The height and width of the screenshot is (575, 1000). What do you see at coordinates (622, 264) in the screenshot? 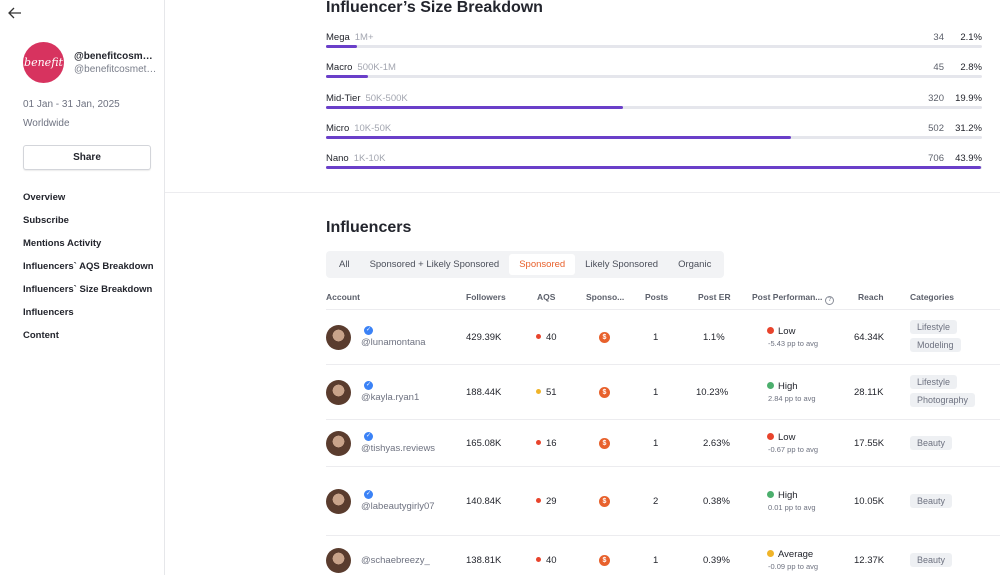
I see `tab-likely-sponsored: Likely Sponsored` at bounding box center [622, 264].